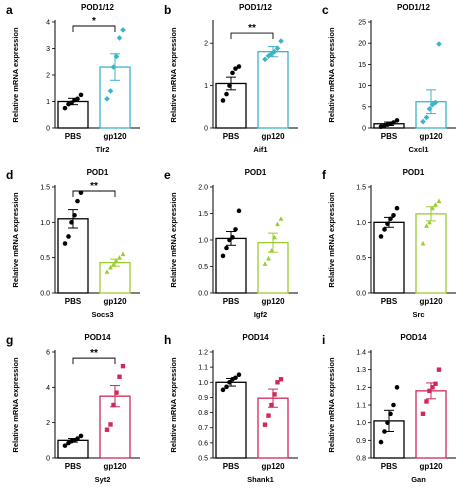 The image size is (474, 495). I want to click on y-tick-label: 6, so click(48, 353).